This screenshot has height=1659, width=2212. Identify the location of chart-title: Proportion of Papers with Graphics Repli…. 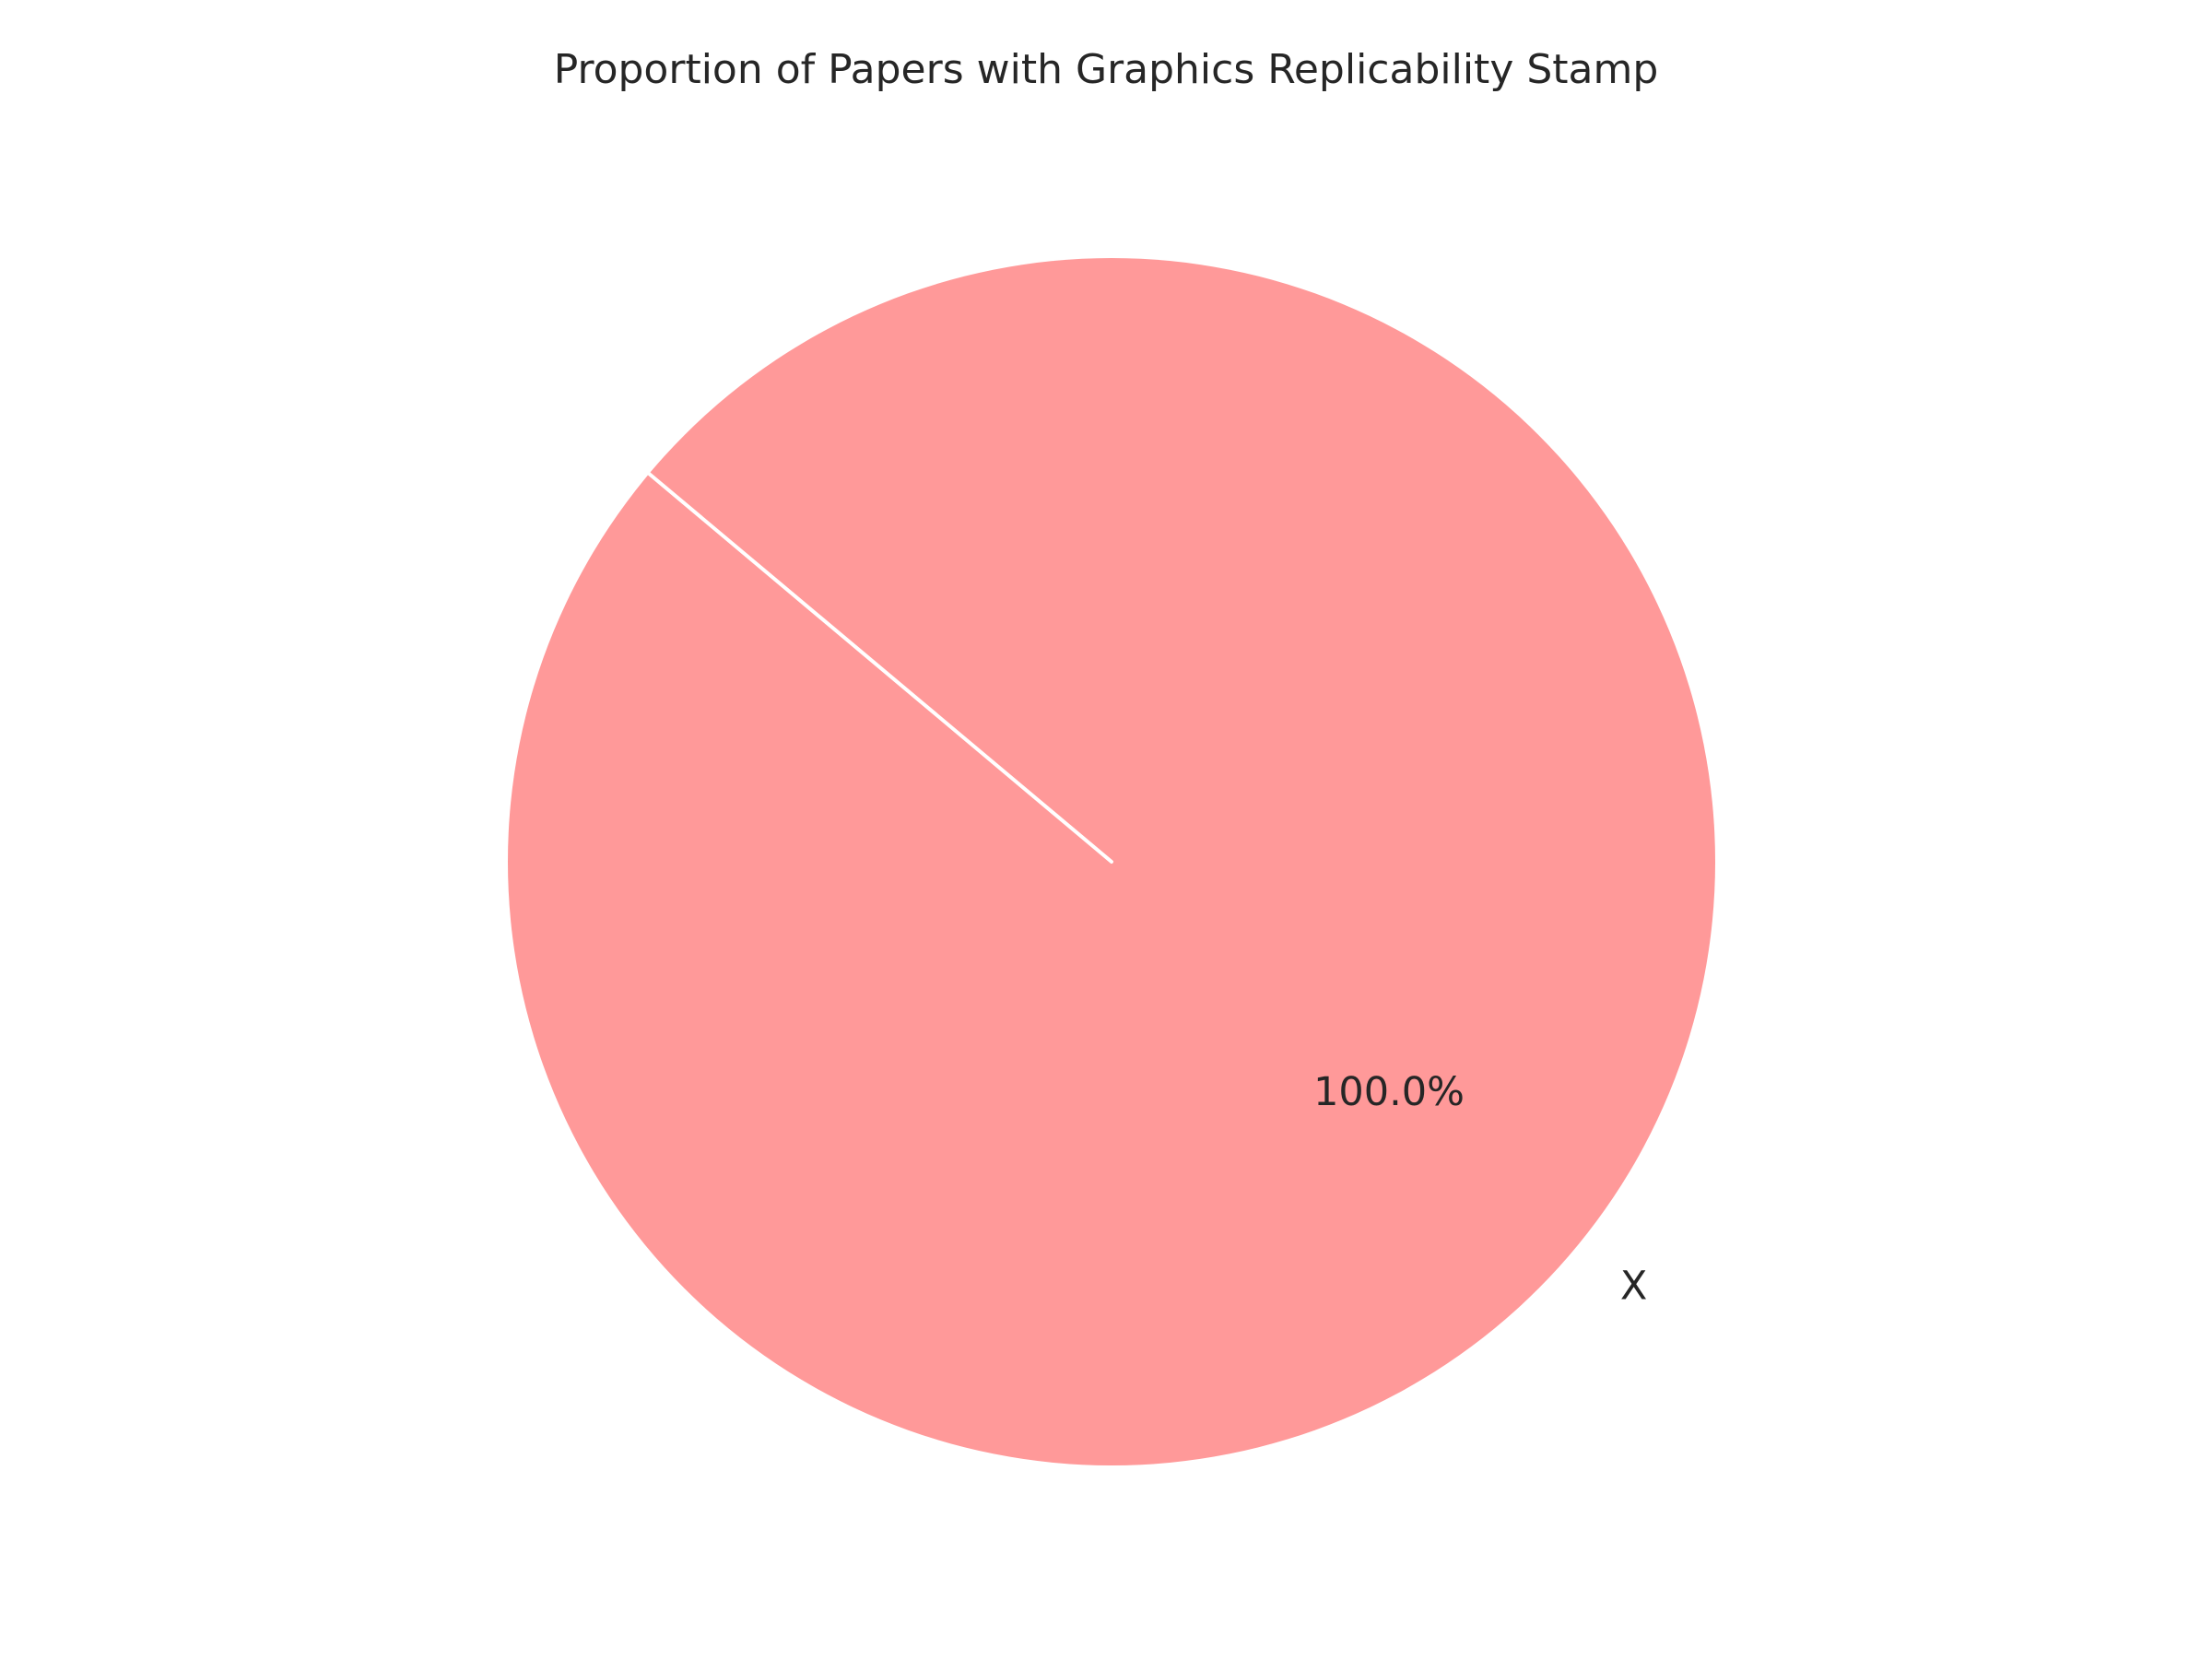
(1106, 69).